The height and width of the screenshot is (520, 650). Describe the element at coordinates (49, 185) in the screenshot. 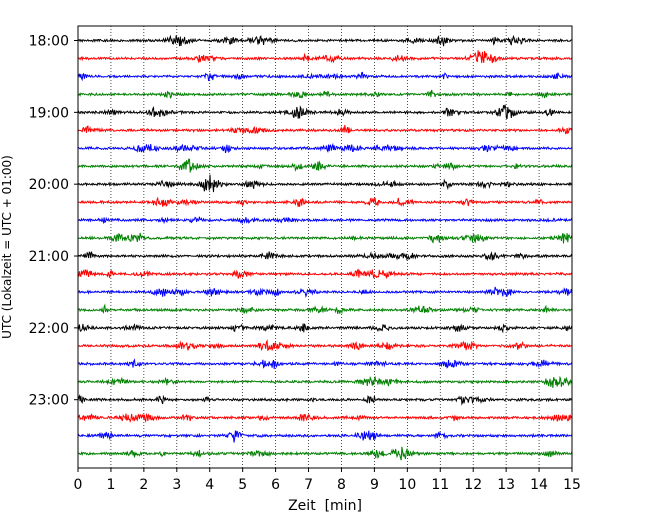

I see `y-tick-label-2: 20:00` at that location.